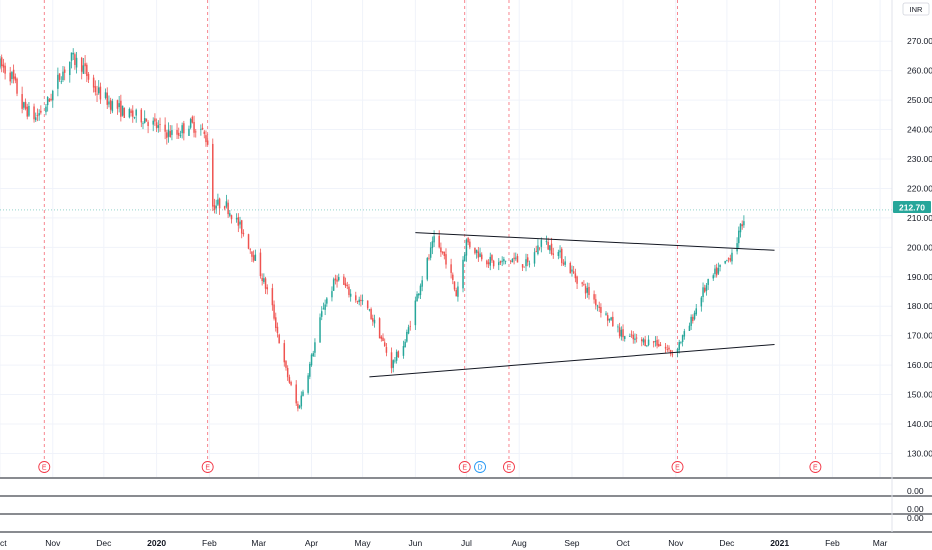 This screenshot has width=932, height=550. I want to click on trendlines, so click(572, 305).